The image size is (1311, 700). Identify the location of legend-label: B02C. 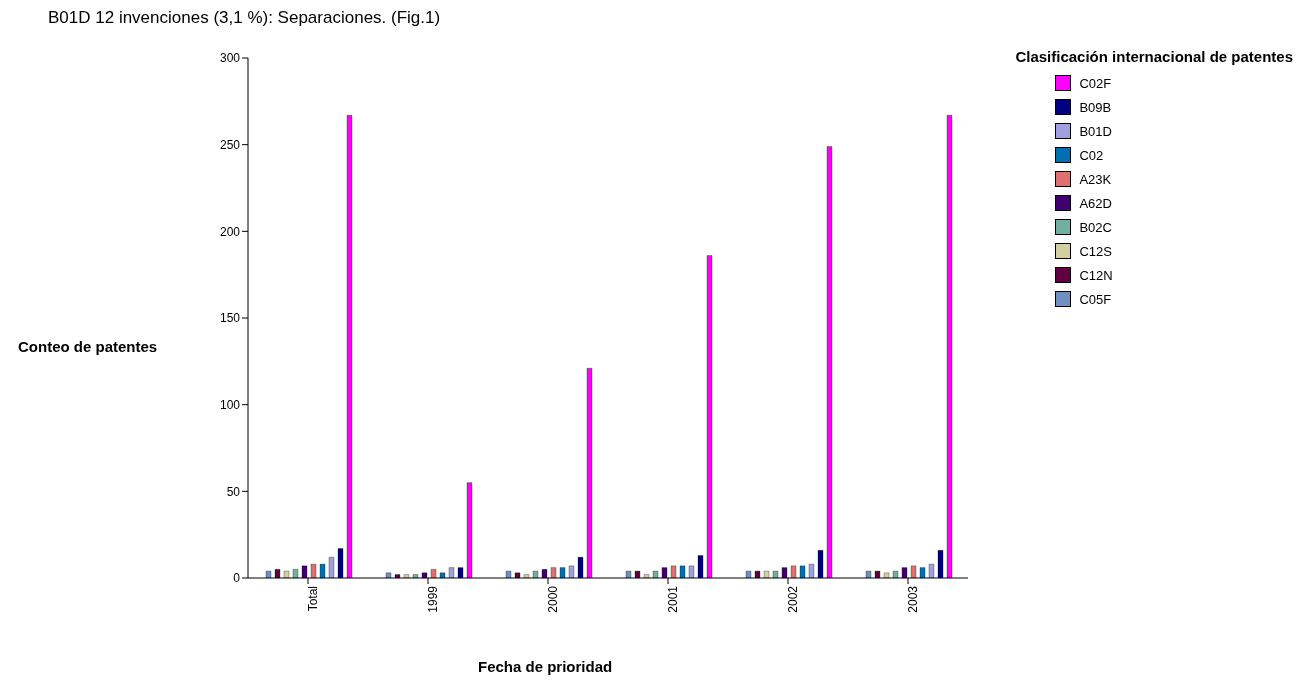
(1095, 227).